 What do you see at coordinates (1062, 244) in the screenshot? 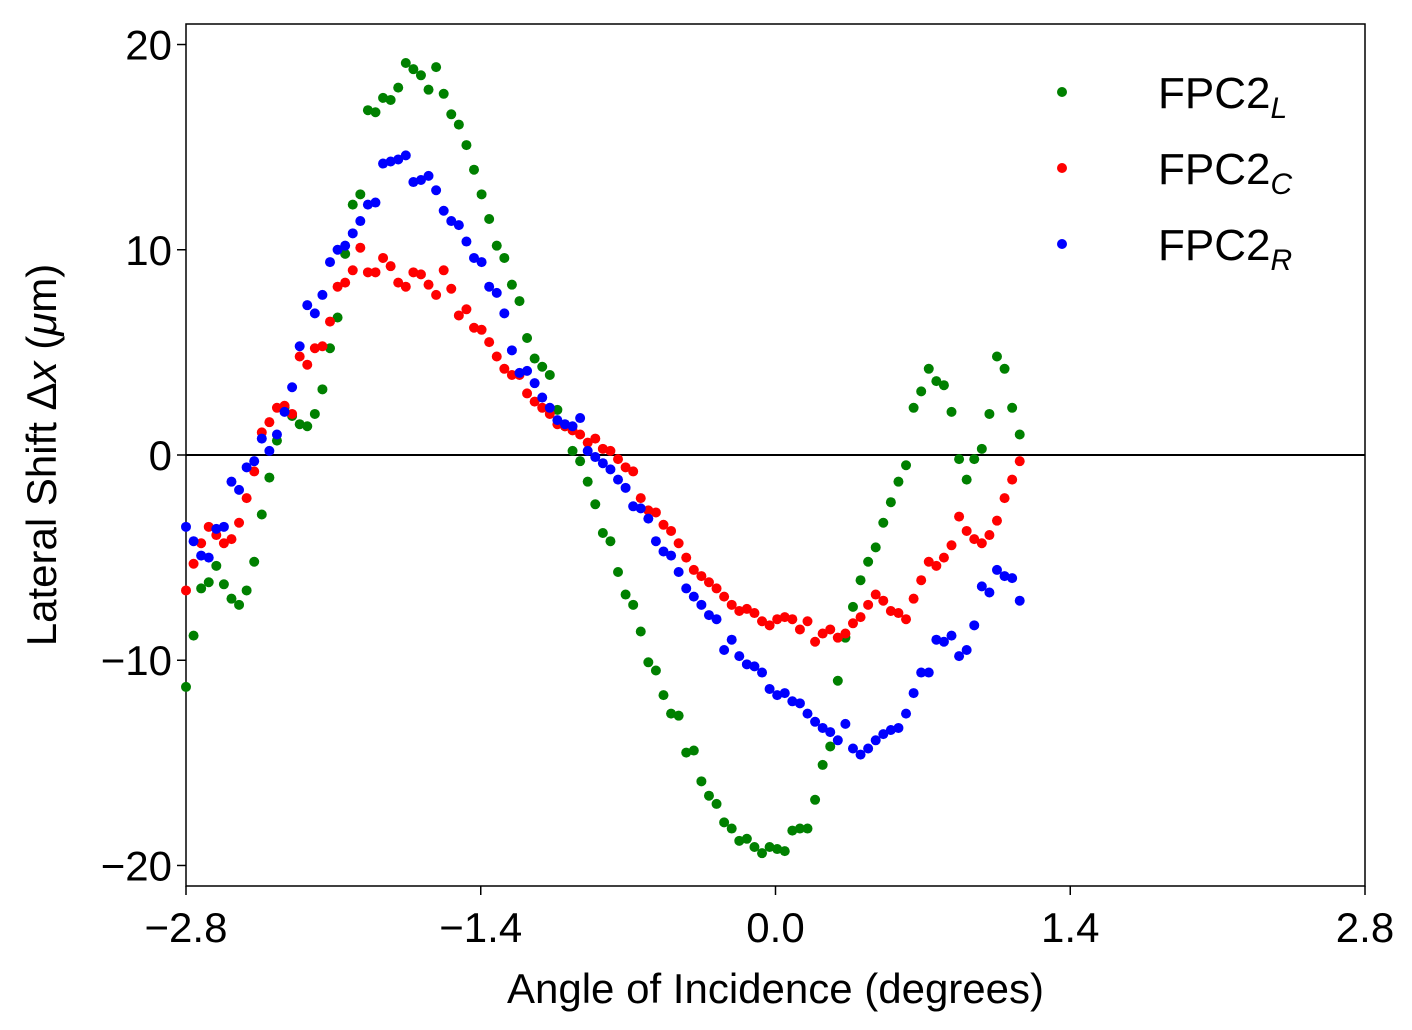
I see `legend-marker` at bounding box center [1062, 244].